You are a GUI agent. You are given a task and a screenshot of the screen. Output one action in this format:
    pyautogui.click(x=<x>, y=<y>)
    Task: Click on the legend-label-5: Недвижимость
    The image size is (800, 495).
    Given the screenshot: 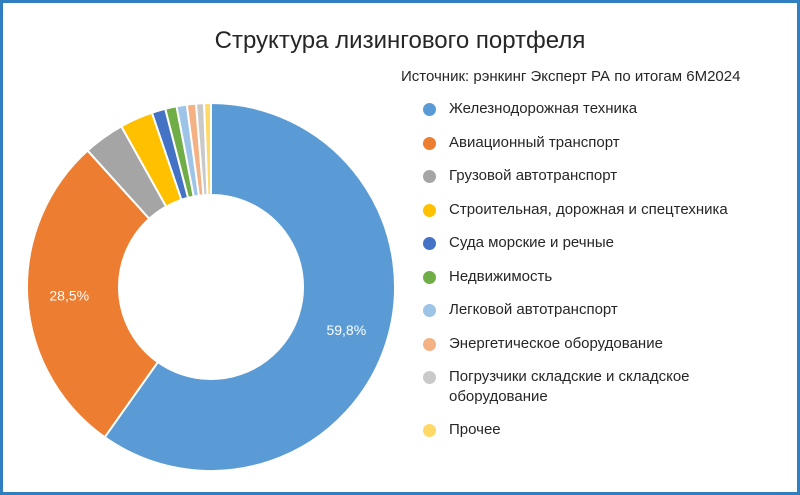 What is the action you would take?
    pyautogui.click(x=501, y=276)
    